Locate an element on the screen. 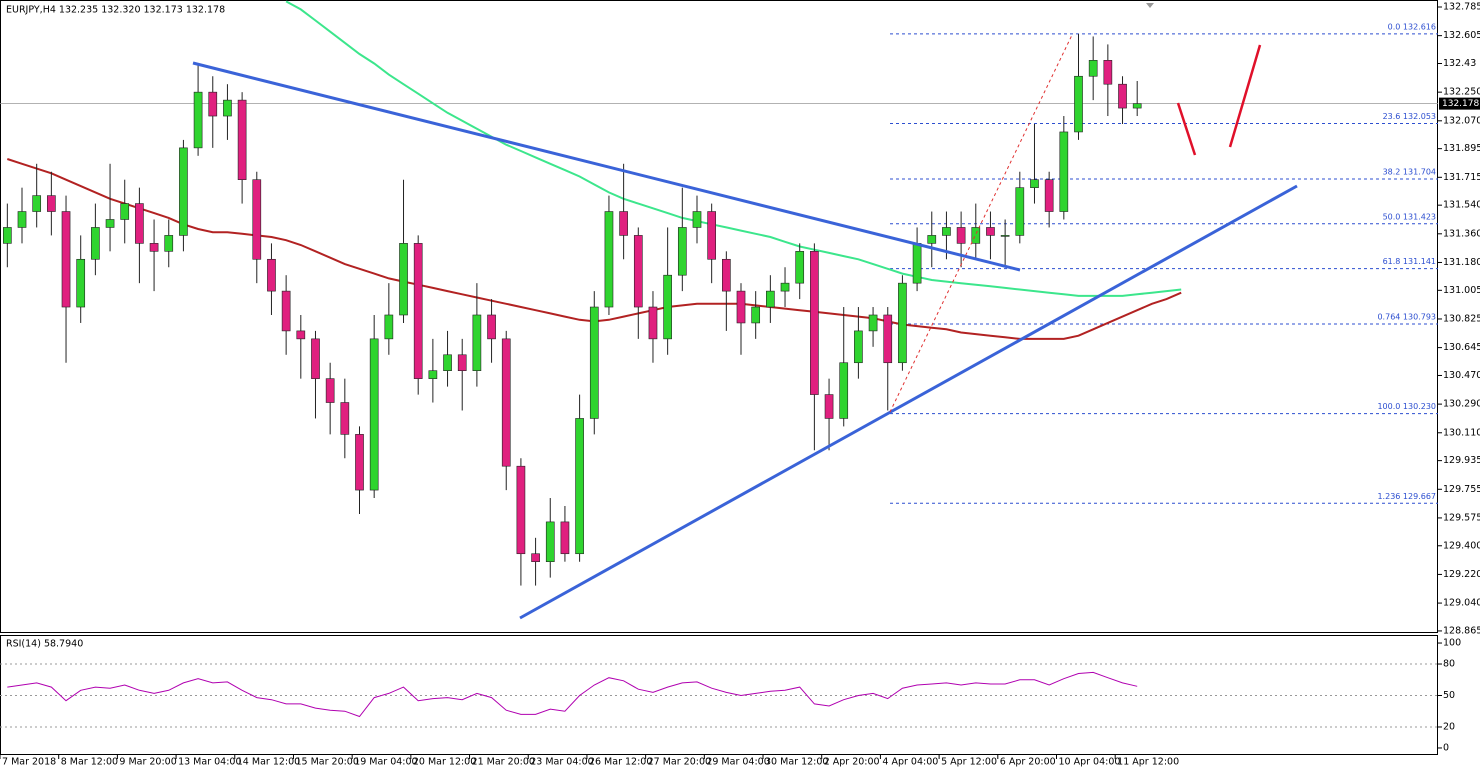 This screenshot has width=1480, height=772. rsi-line is located at coordinates (572, 694).